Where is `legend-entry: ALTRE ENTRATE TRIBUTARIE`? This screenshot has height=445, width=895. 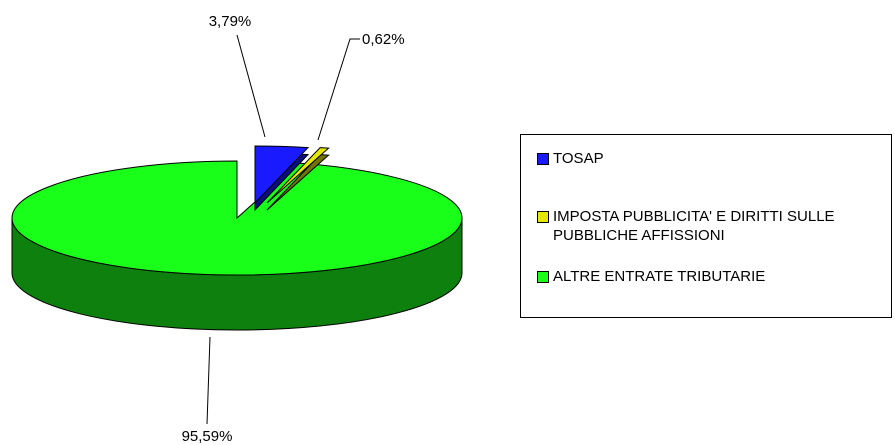 legend-entry: ALTRE ENTRATE TRIBUTARIE is located at coordinates (710, 276).